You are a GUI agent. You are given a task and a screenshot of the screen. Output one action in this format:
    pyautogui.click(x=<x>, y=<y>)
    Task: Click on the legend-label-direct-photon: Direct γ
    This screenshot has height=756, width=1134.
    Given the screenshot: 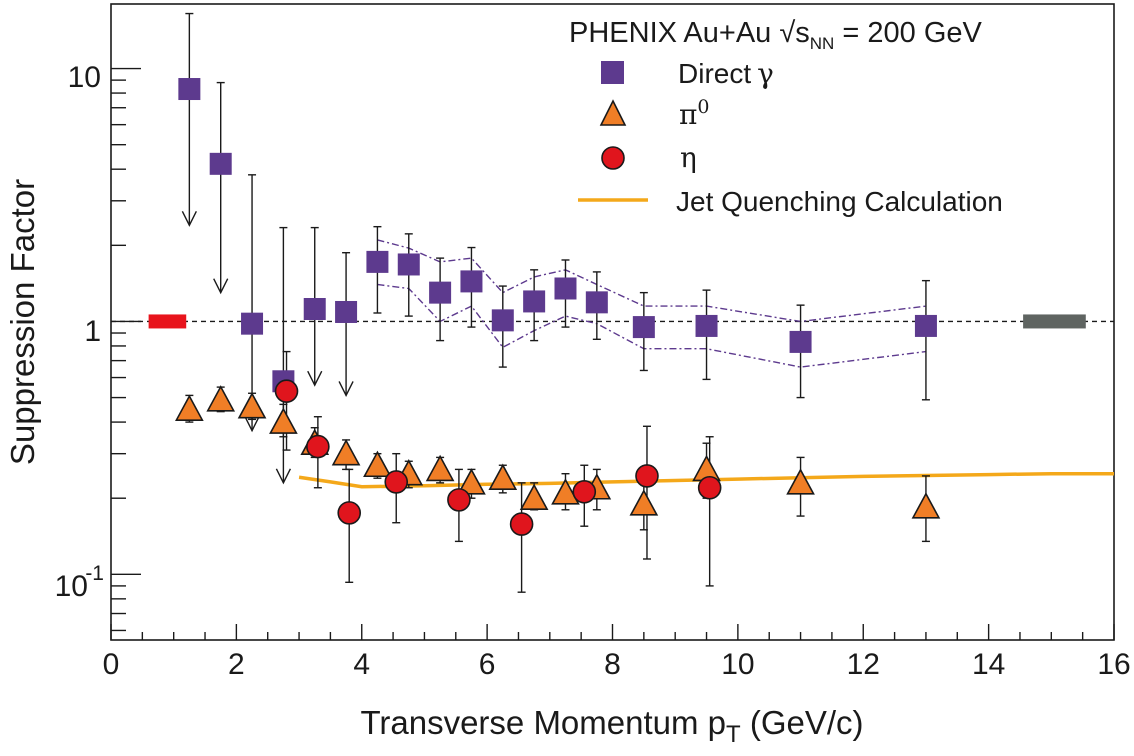 What is the action you would take?
    pyautogui.click(x=726, y=73)
    